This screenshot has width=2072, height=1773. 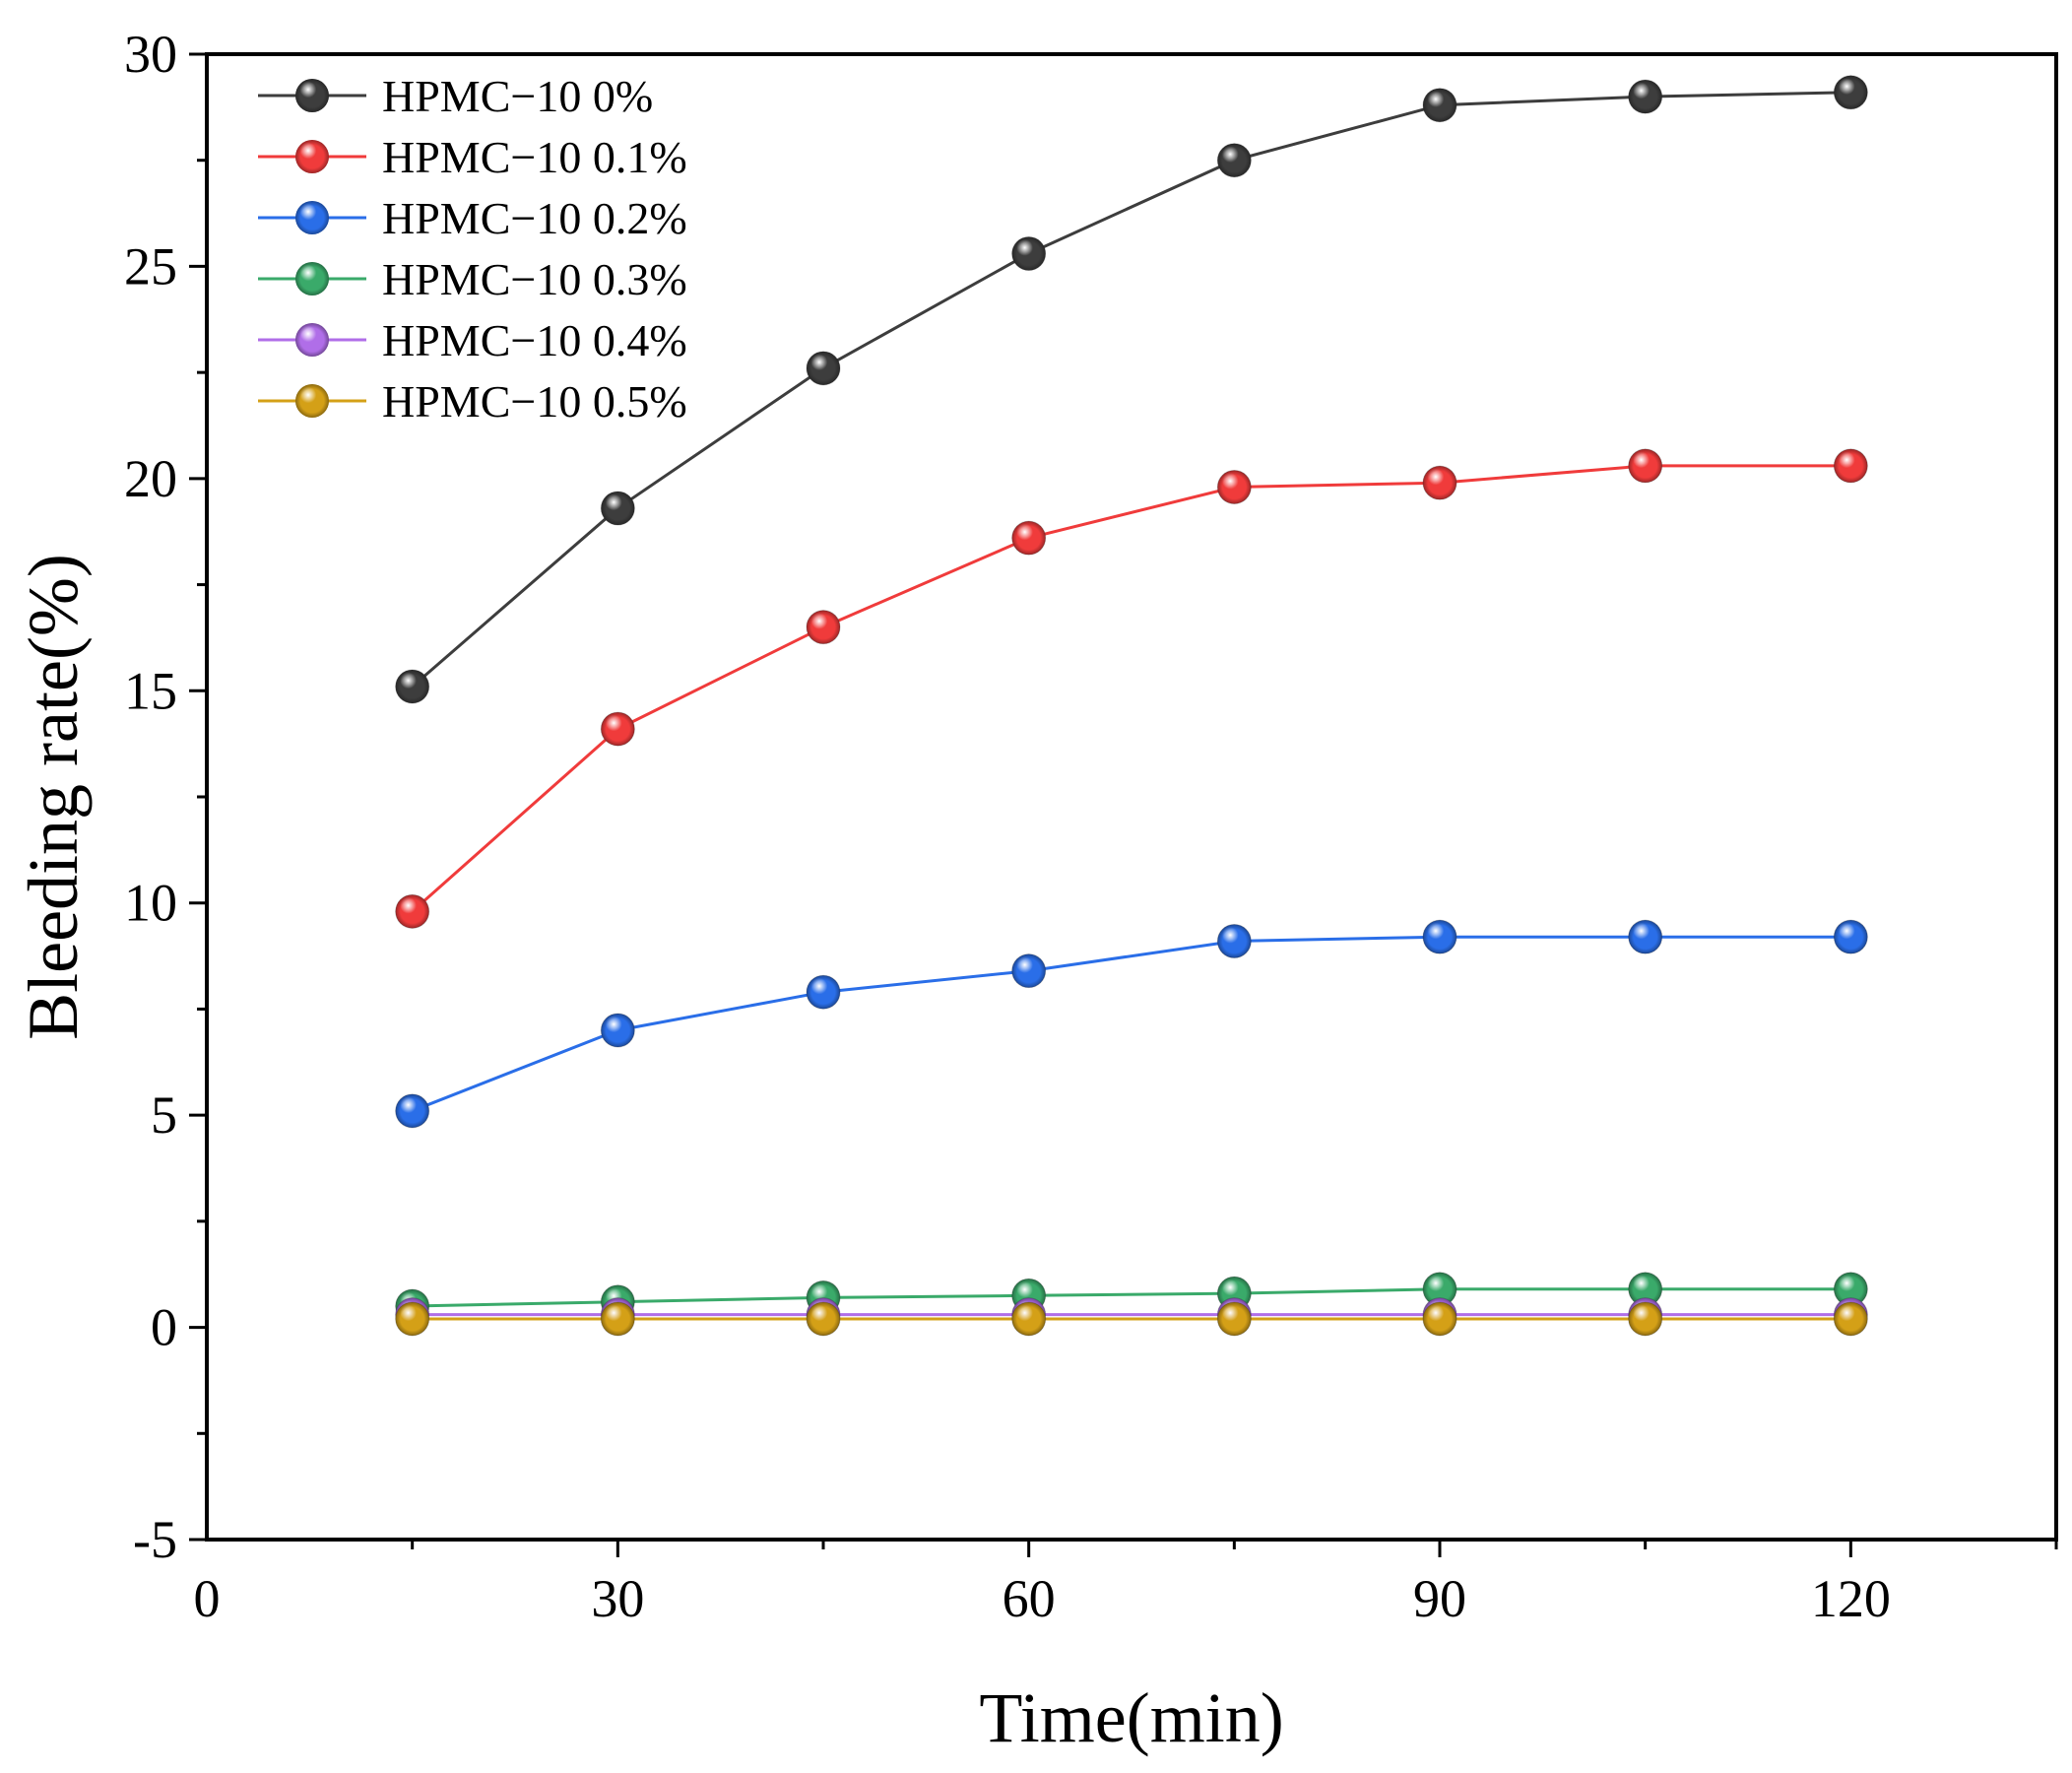 I want to click on y-tick-label: 30, so click(x=150, y=54).